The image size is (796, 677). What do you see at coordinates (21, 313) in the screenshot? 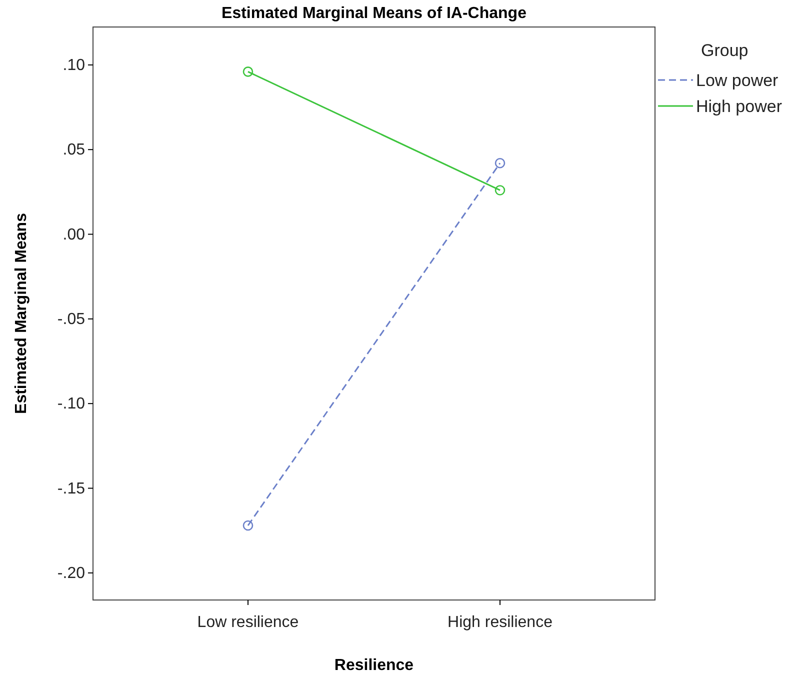
I see `y-axis-title: Estimated Marginal Means` at bounding box center [21, 313].